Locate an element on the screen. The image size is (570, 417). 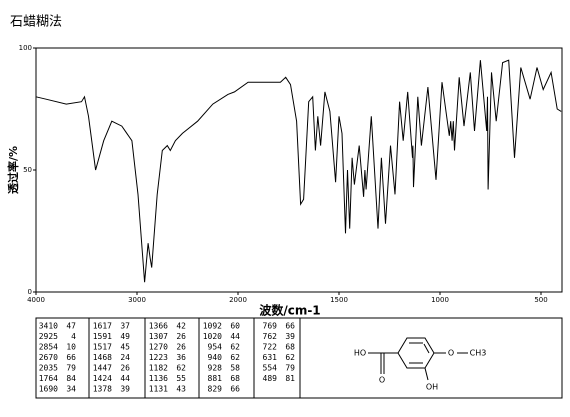
atom-label: OH is located at coordinates (432, 387).